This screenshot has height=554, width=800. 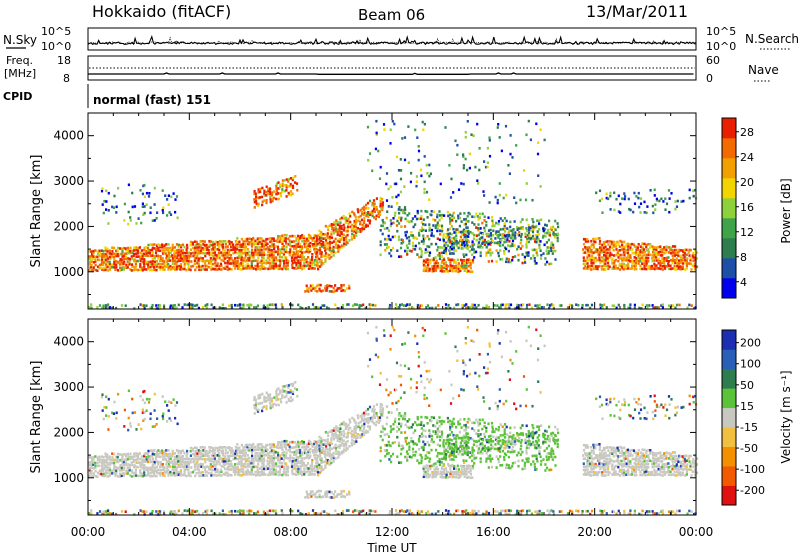 I want to click on colorbar-segment, so click(x=729, y=148).